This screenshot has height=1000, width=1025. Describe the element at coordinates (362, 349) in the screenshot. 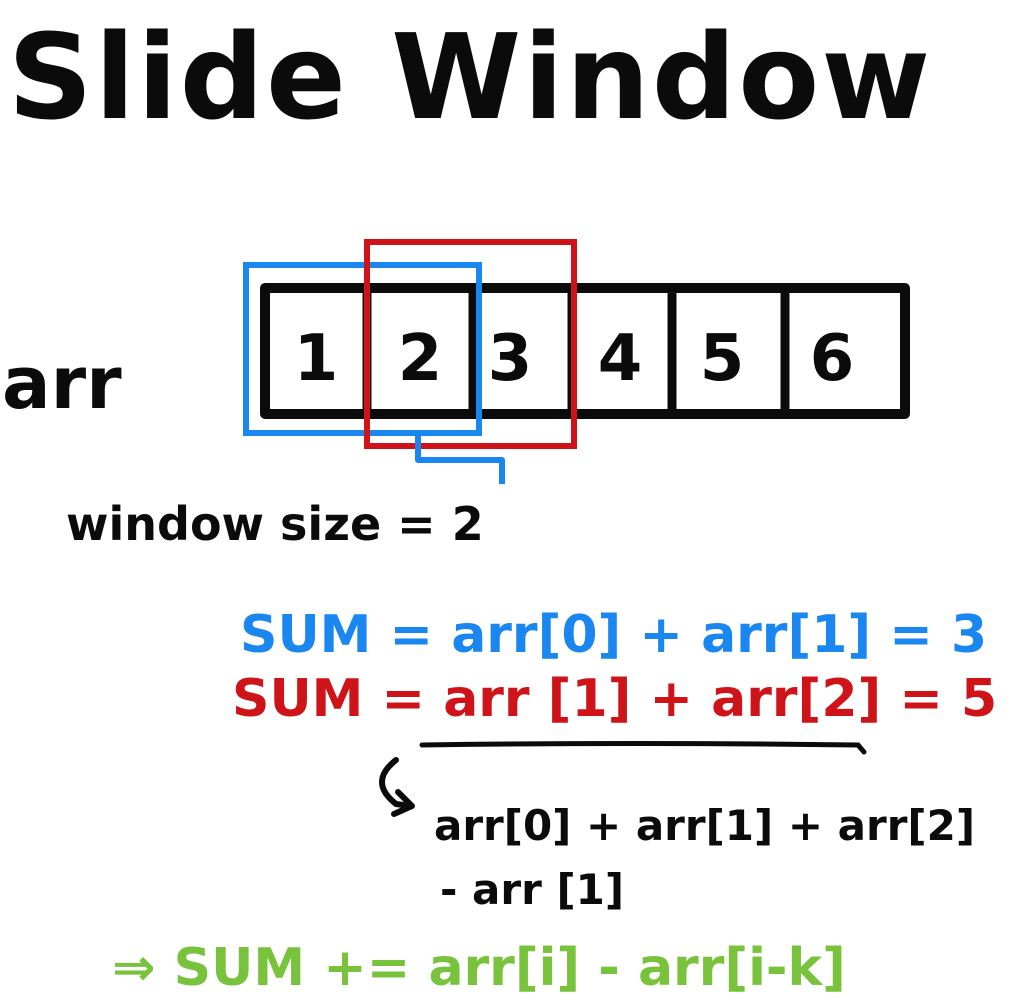

I see `blue-window-frame` at that location.